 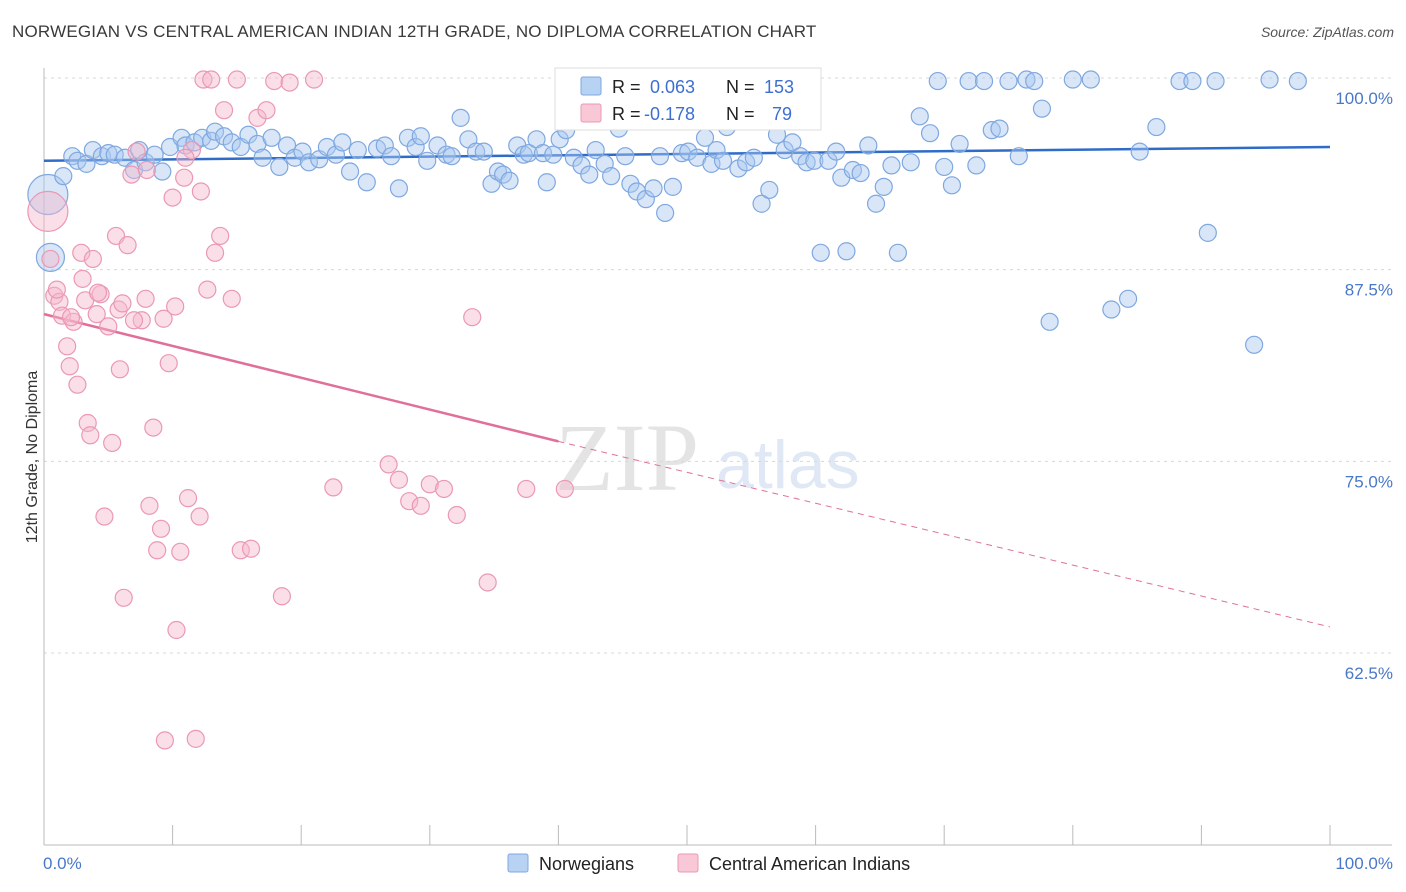 What do you see at coordinates (779, 87) in the screenshot?
I see `legend-n-value-1: 153` at bounding box center [779, 87].